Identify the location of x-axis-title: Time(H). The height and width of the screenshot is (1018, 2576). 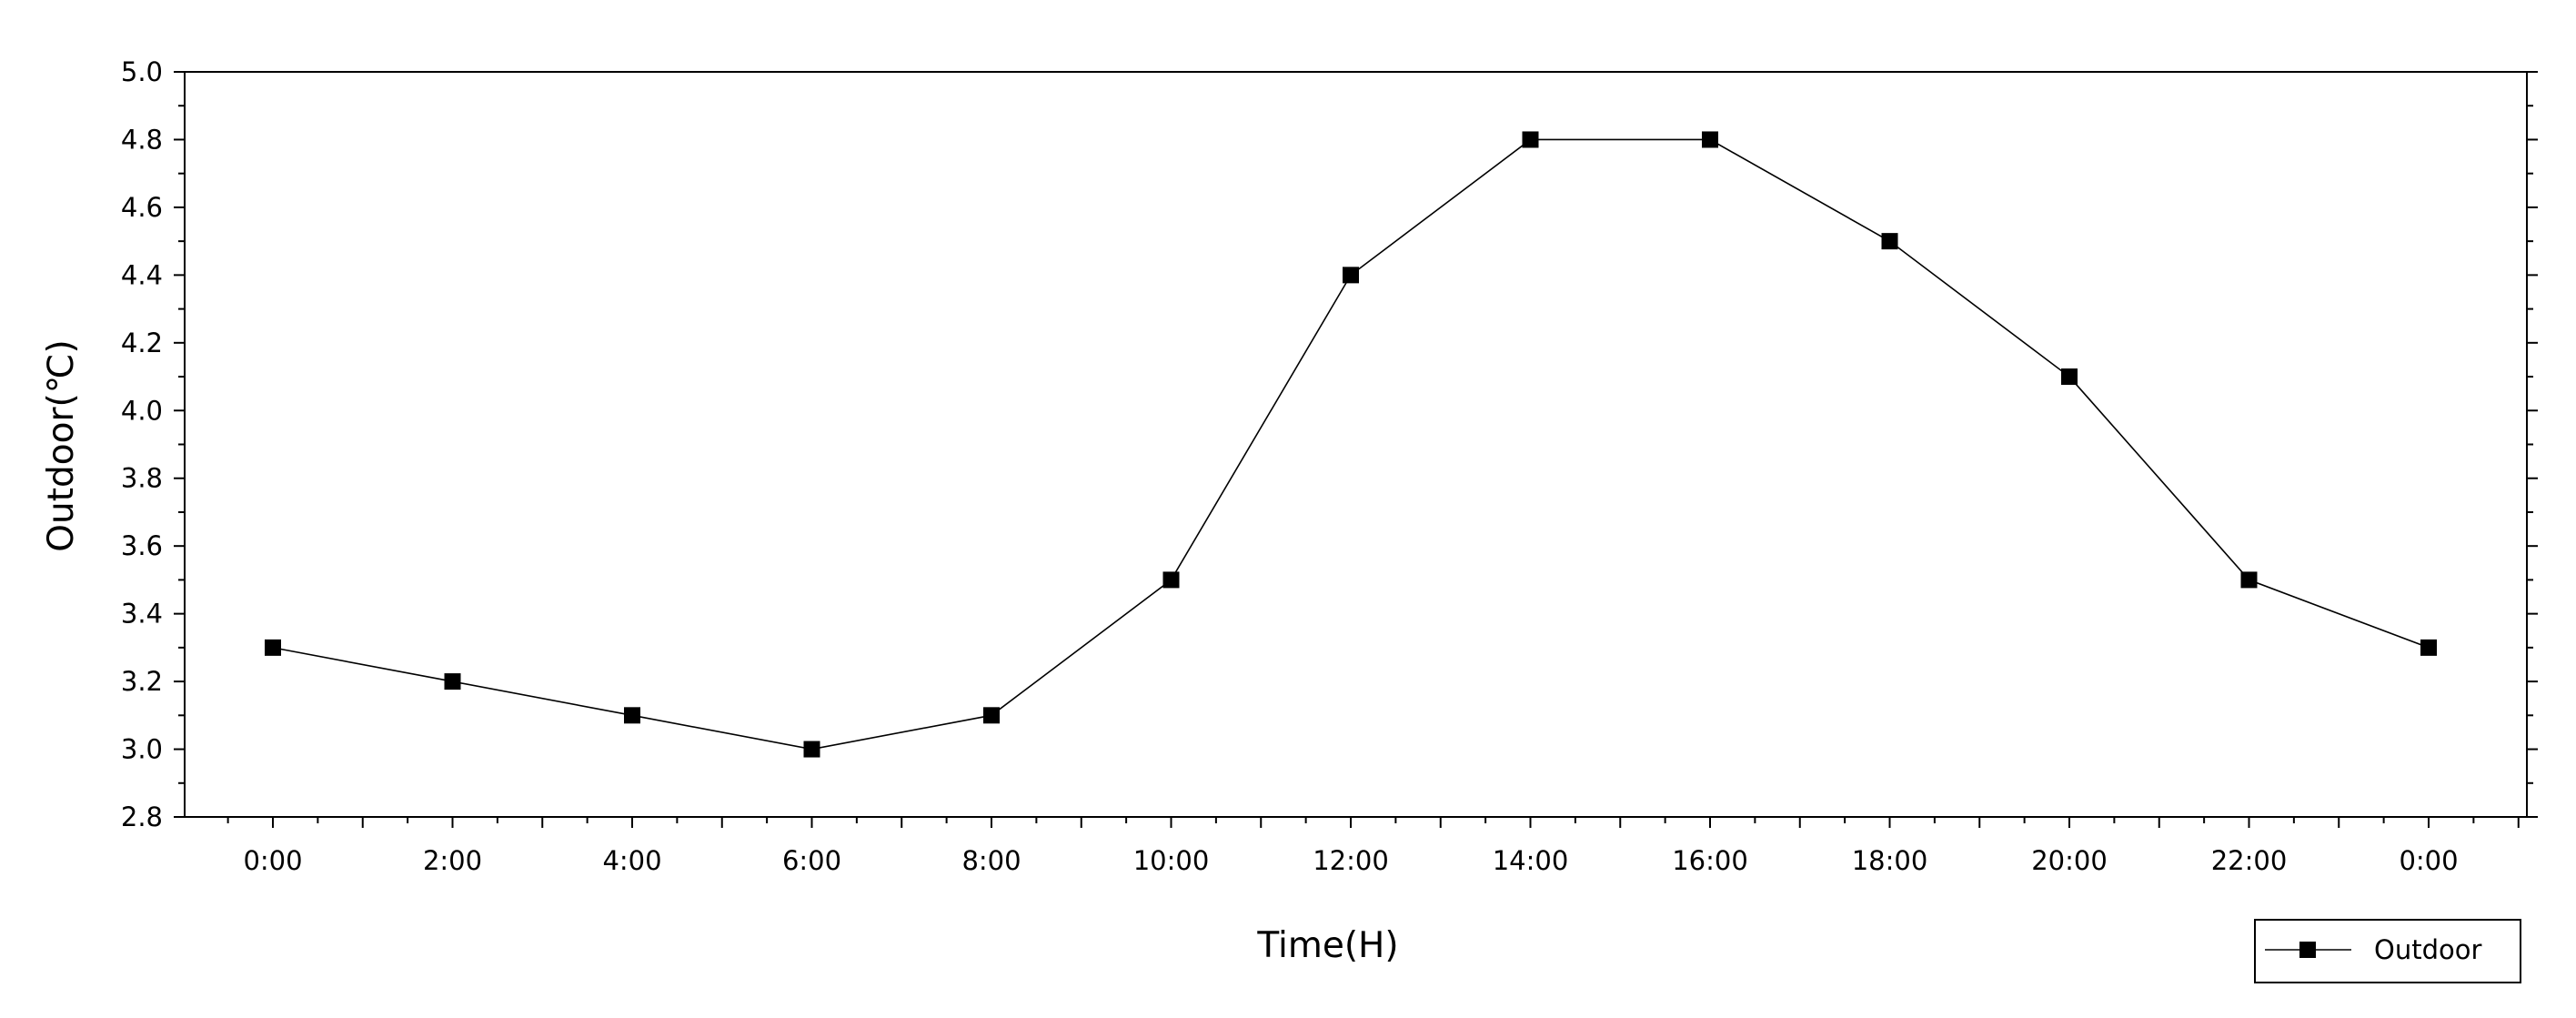
(1327, 945).